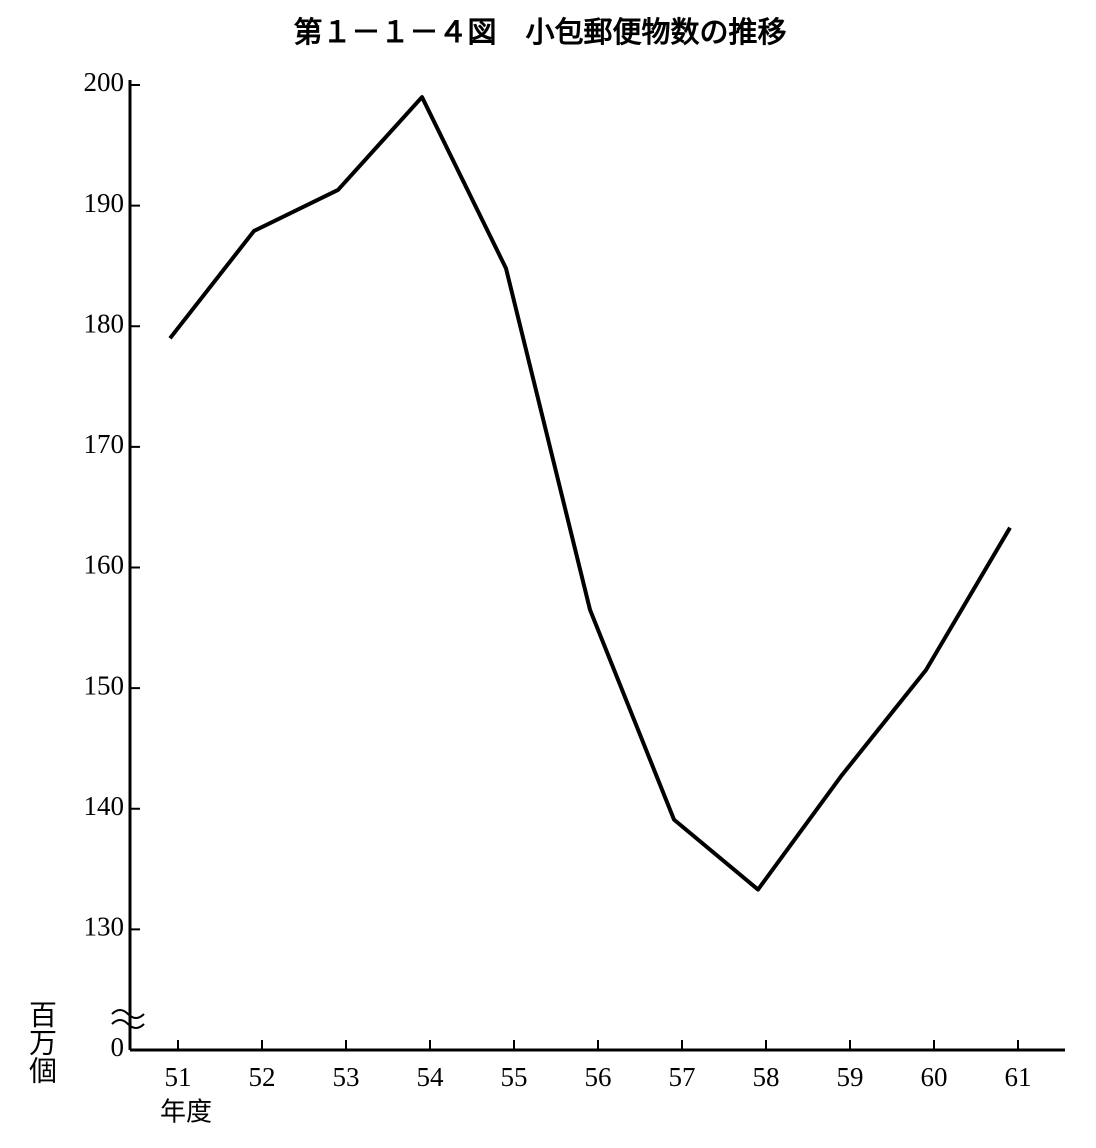  I want to click on y-tick-label: 140, so click(104, 806).